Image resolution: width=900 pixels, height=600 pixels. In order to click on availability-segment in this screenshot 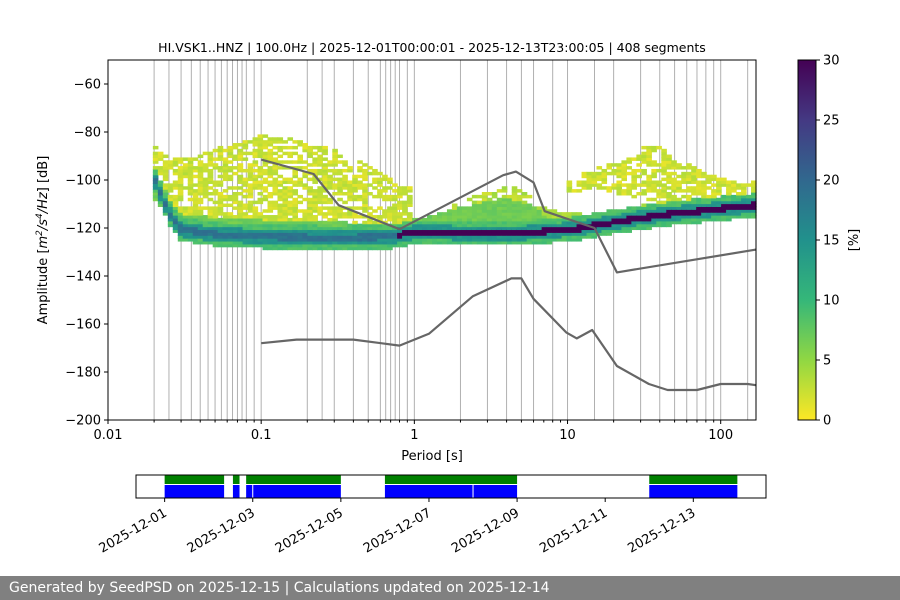, I will do `click(194, 491)`.